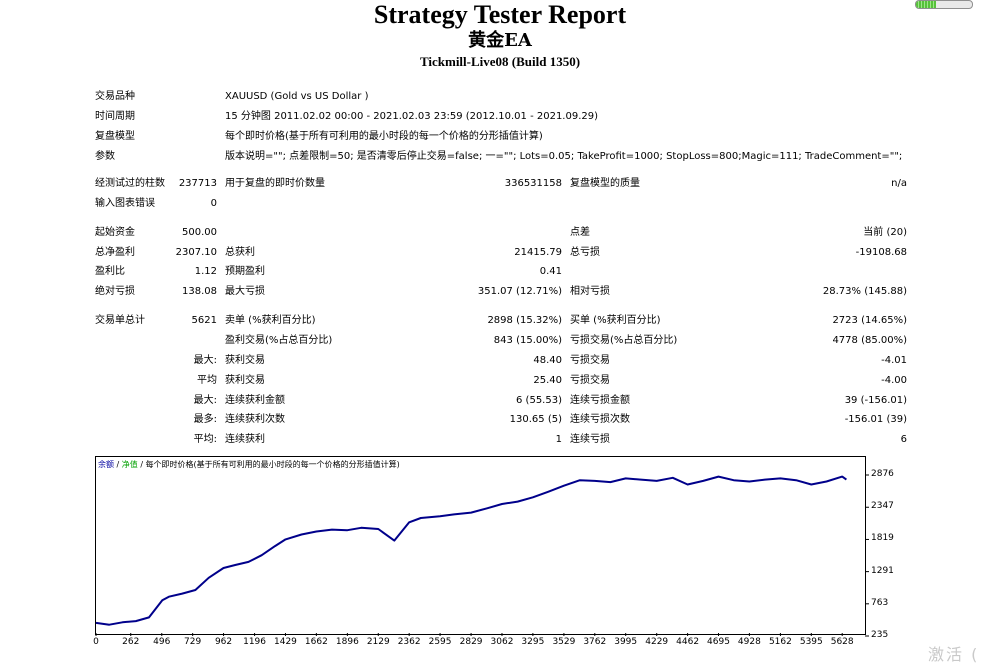 The height and width of the screenshot is (665, 982). Describe the element at coordinates (718, 642) in the screenshot. I see `x-tick-label: 4695` at that location.